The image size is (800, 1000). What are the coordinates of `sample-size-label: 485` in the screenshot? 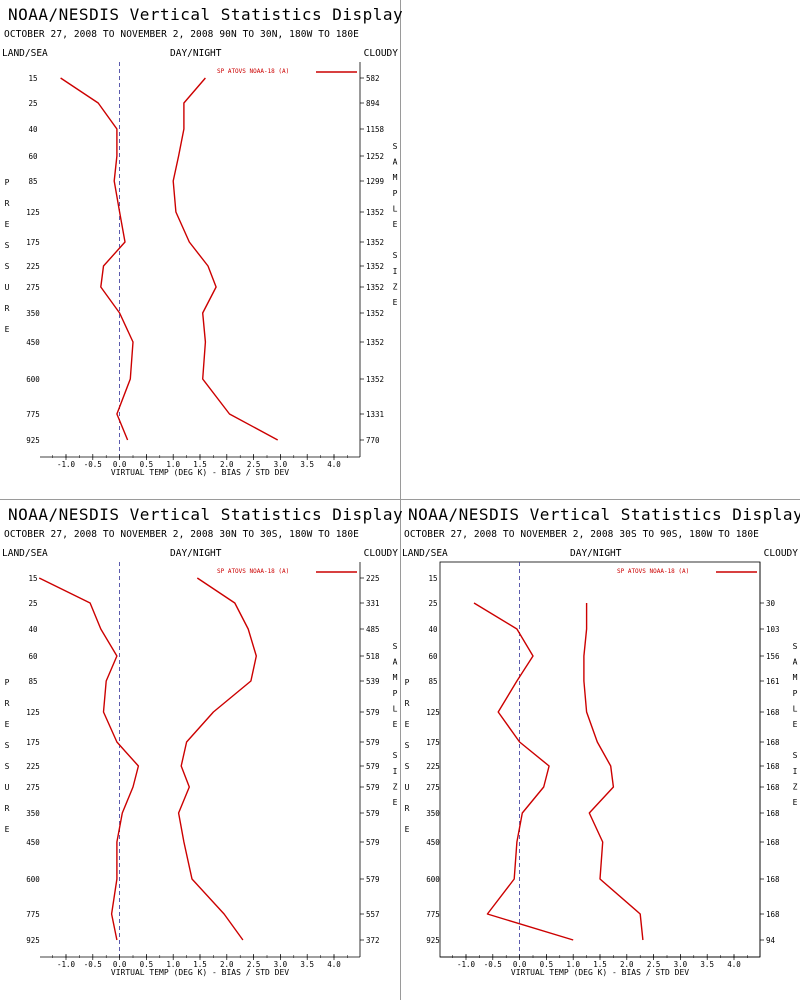 It's located at (373, 629).